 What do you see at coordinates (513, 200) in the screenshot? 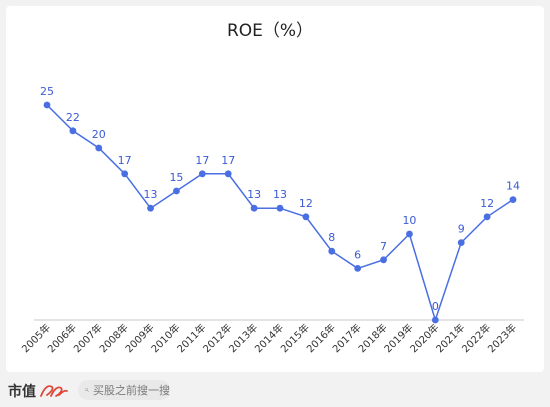
I see `data-point-2023年` at bounding box center [513, 200].